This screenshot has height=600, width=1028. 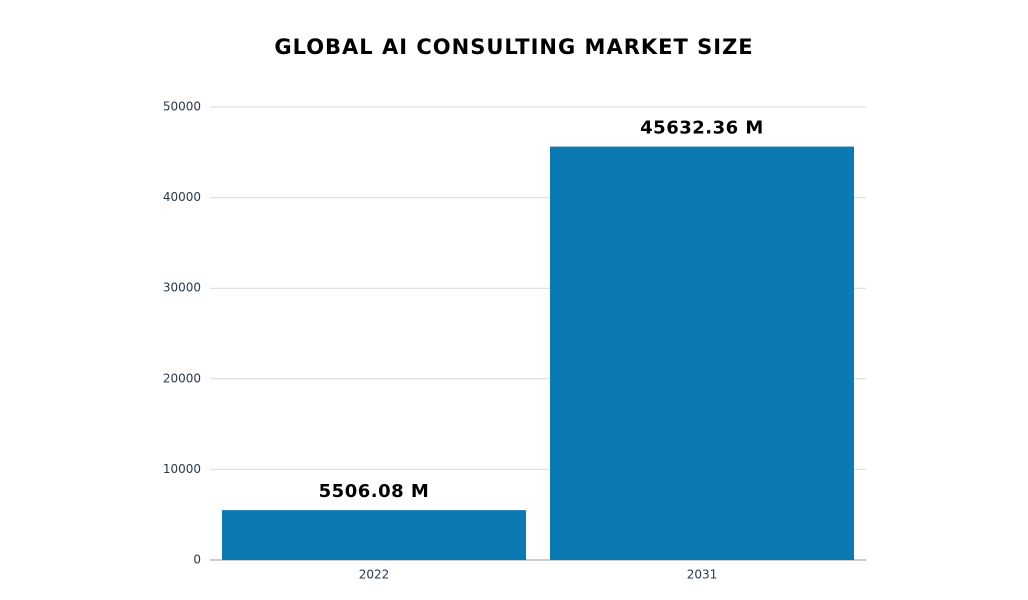 What do you see at coordinates (182, 288) in the screenshot?
I see `y-tick-label: 30000` at bounding box center [182, 288].